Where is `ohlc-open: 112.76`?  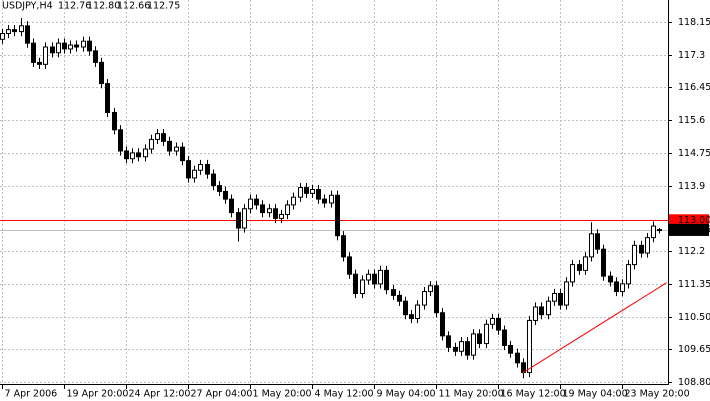
ohlc-open: 112.76 is located at coordinates (74, 6).